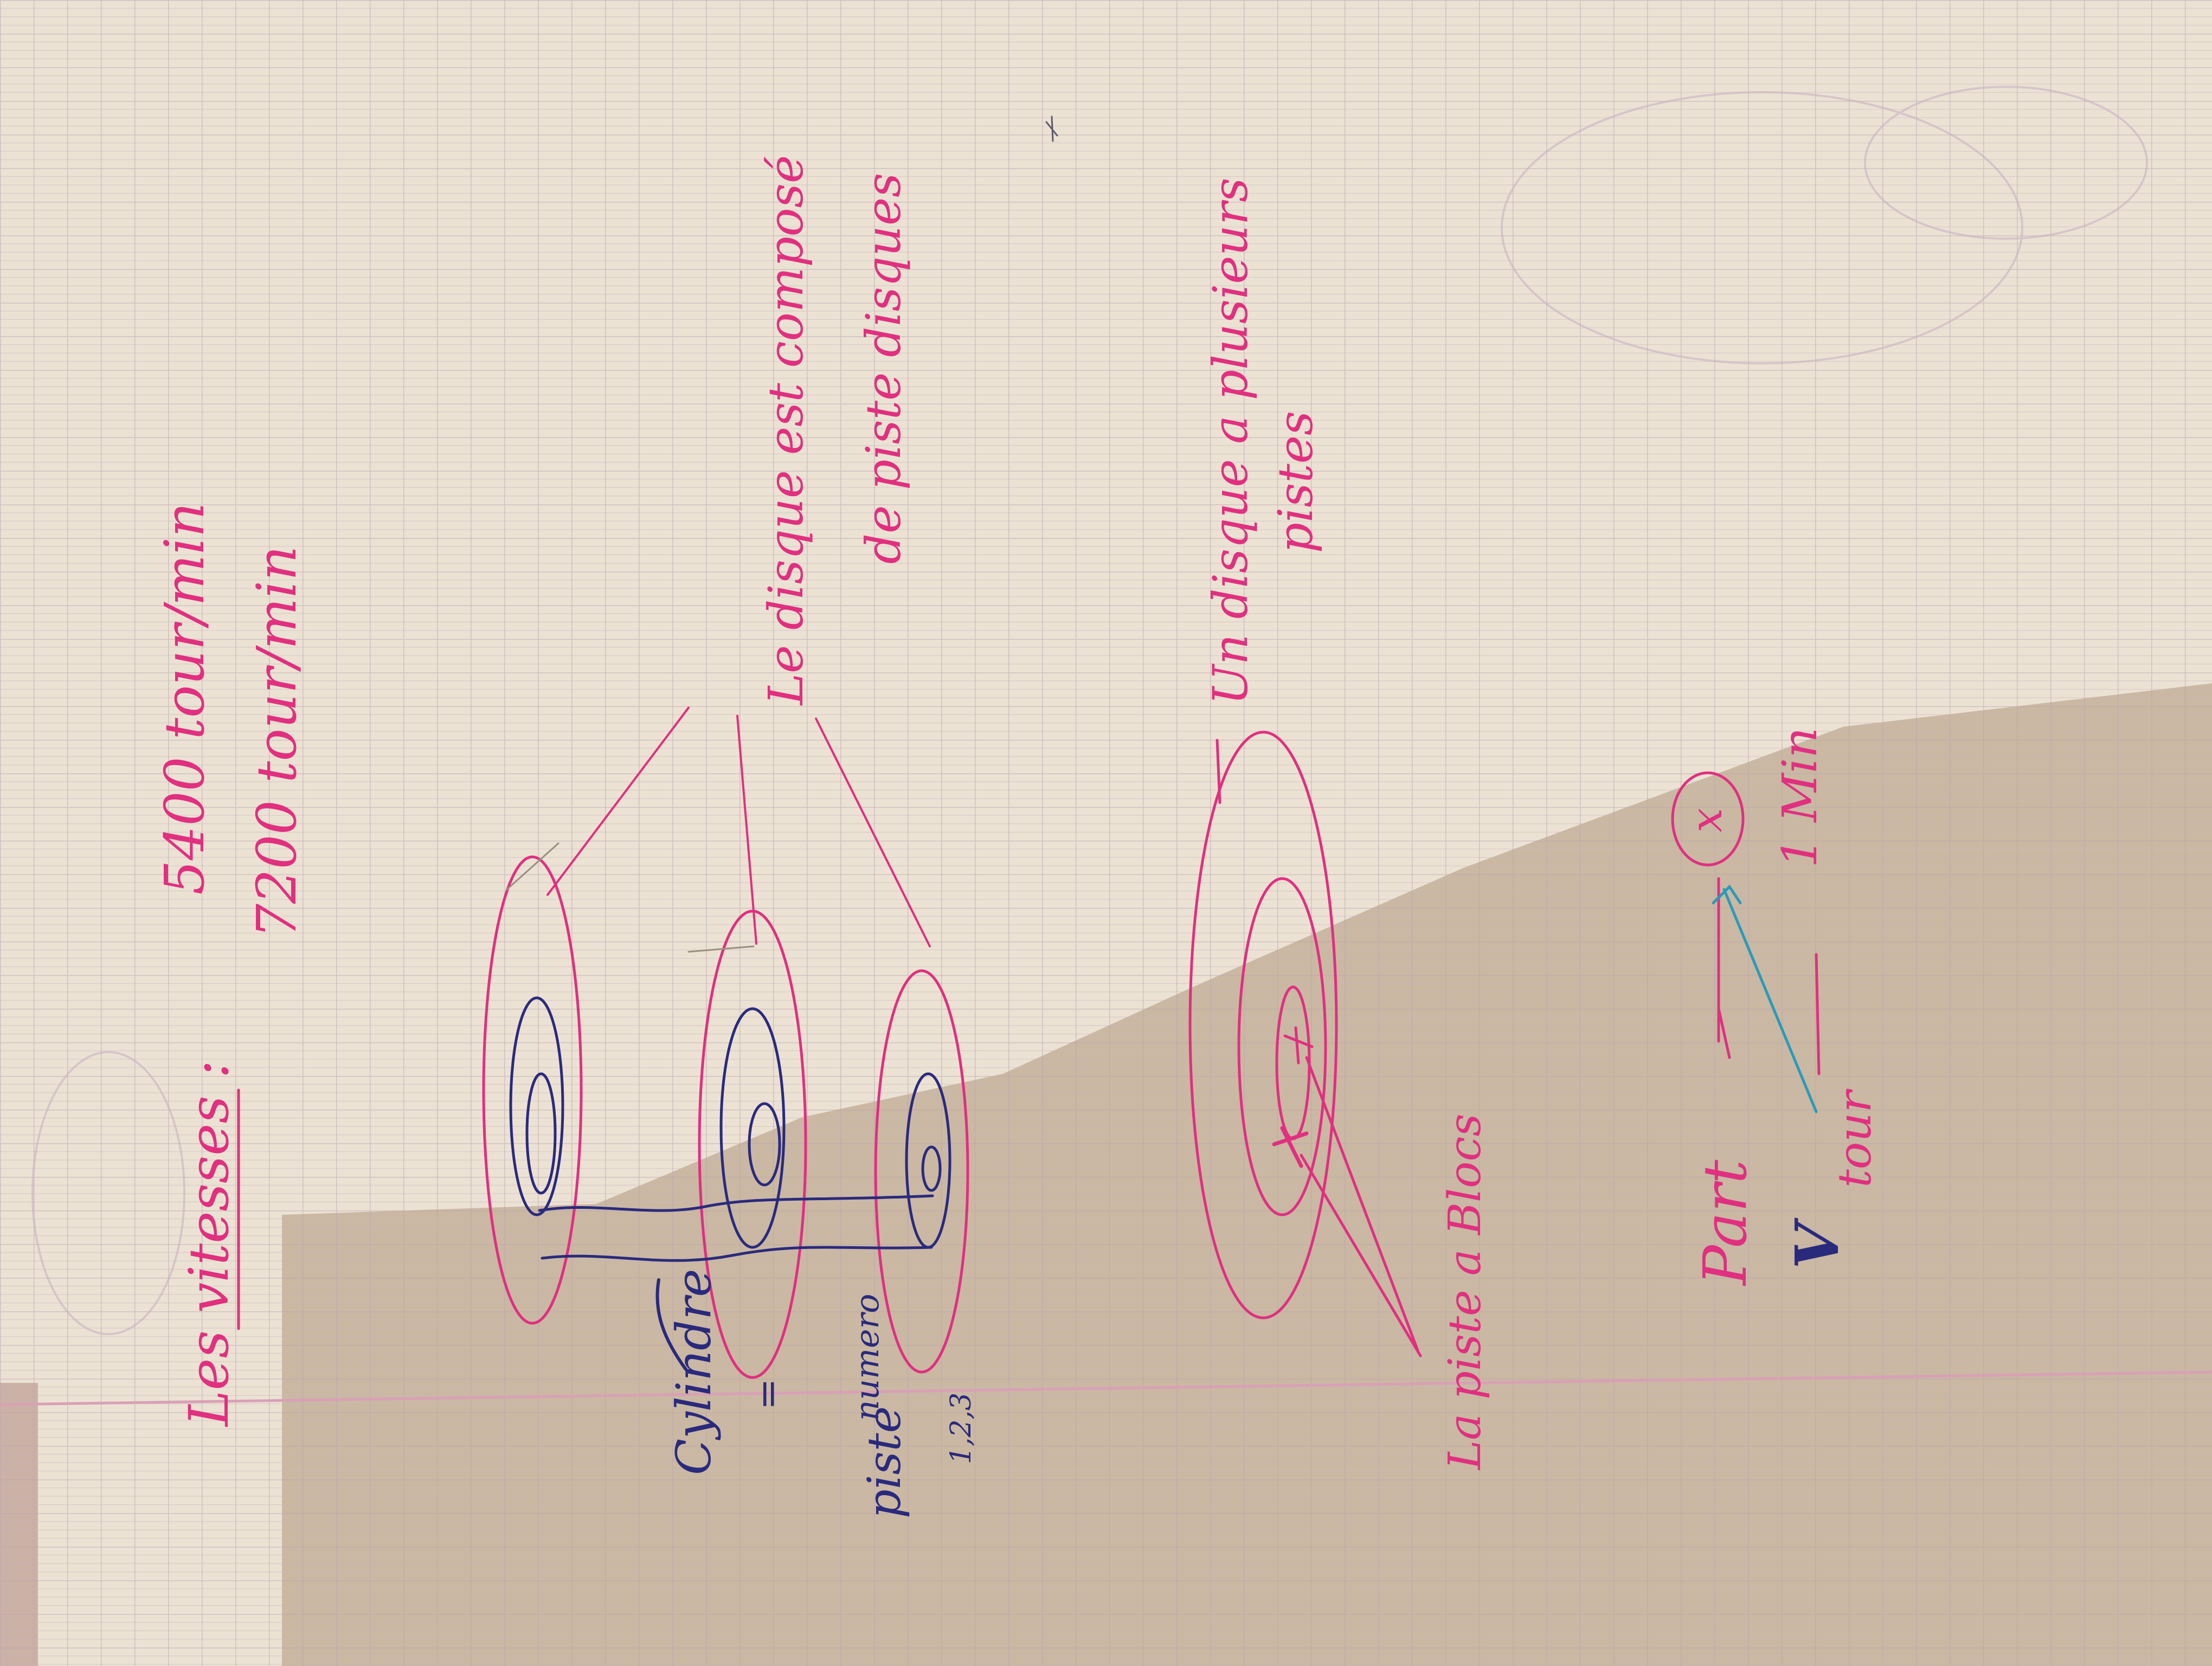 The height and width of the screenshot is (1666, 2212). I want to click on disk-stack-text-2: de piste disques, so click(883, 369).